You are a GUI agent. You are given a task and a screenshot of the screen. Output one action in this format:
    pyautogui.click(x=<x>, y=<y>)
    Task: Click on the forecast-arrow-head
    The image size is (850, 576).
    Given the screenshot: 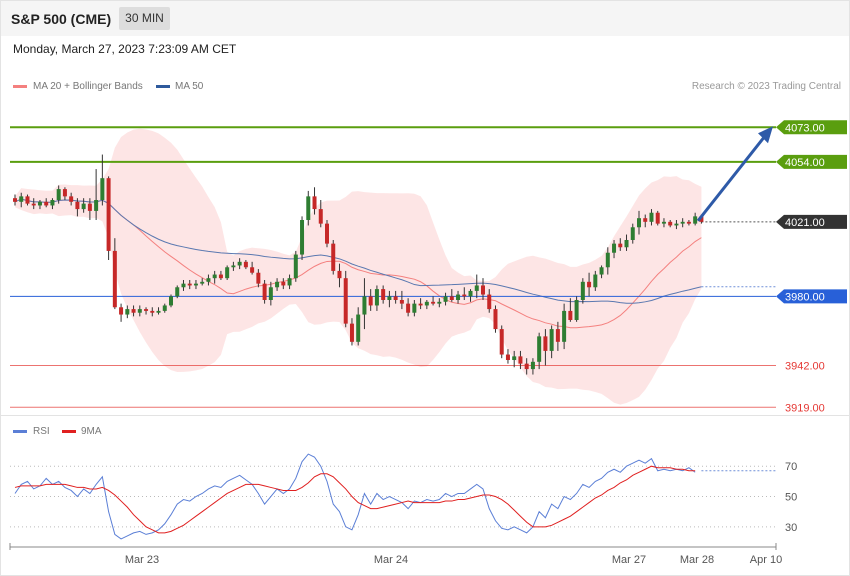 What is the action you would take?
    pyautogui.click(x=765, y=135)
    